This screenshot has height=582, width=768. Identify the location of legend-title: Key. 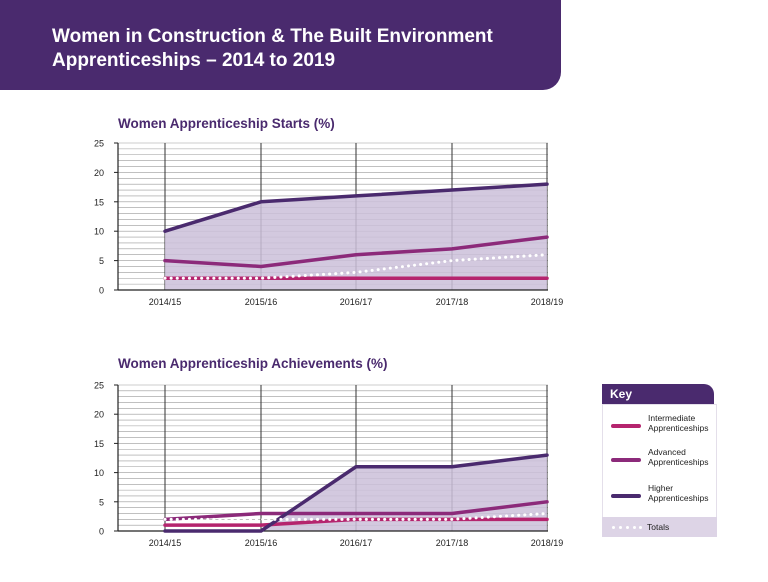
(658, 394).